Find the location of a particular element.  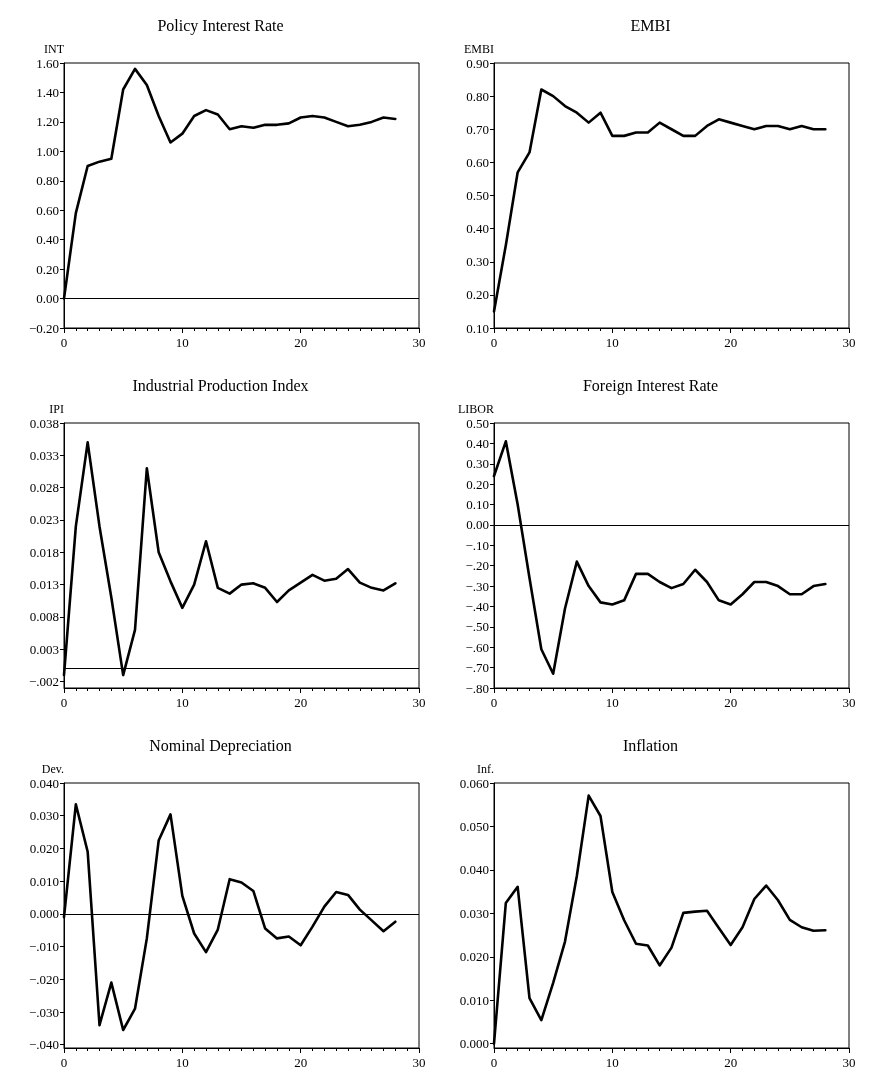

chart-title: Foreign Interest Rate is located at coordinates (650, 385).